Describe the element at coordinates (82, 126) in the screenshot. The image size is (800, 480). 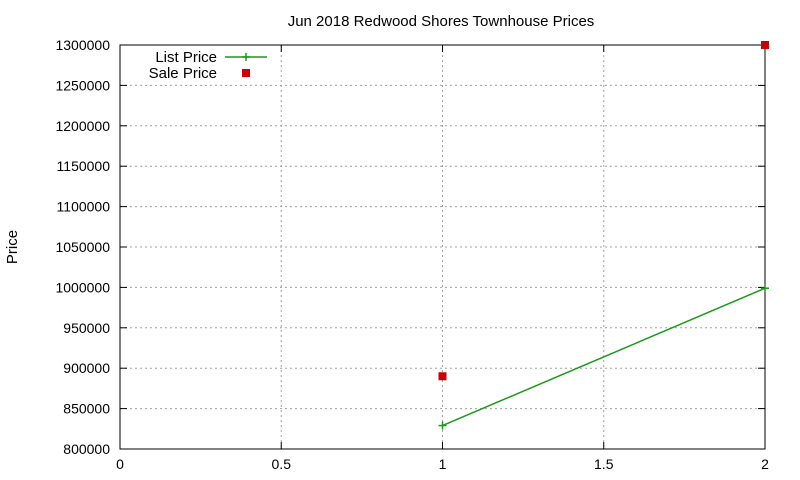
I see `y-tick-label: 1200000` at that location.